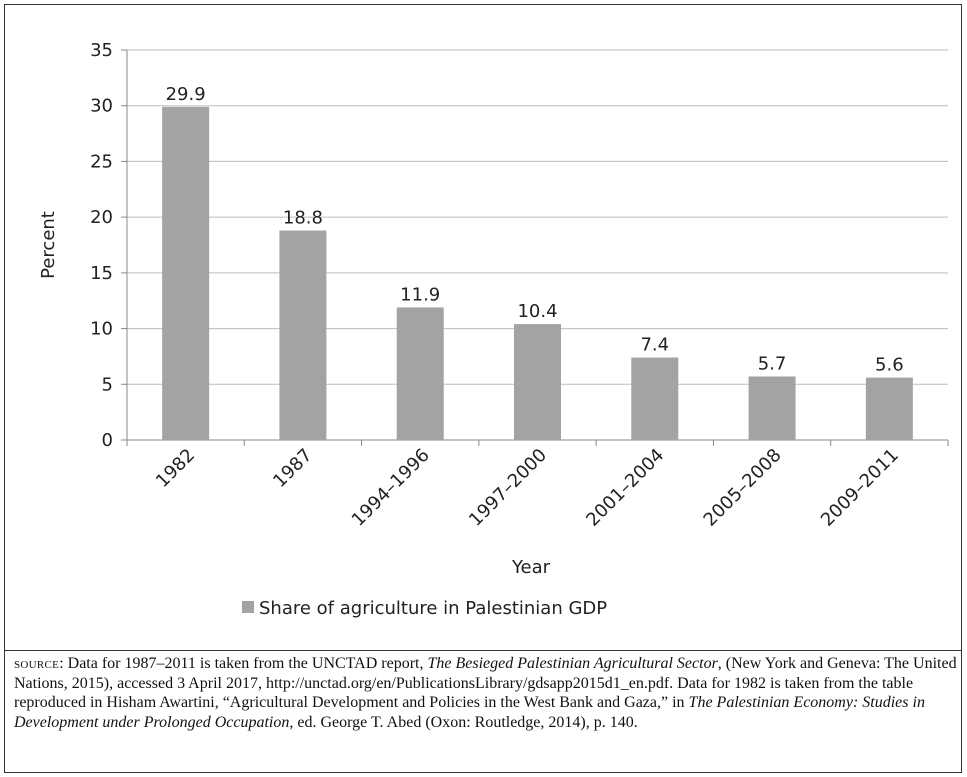 The width and height of the screenshot is (967, 777). Describe the element at coordinates (743, 488) in the screenshot. I see `x-tick-label: 2005–2008` at that location.